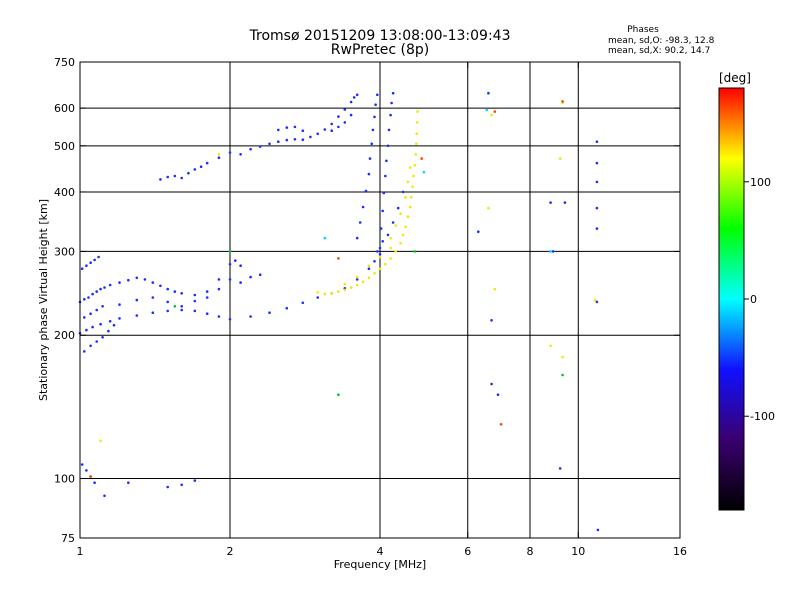 The height and width of the screenshot is (600, 800). What do you see at coordinates (760, 182) in the screenshot?
I see `colorbar-tick-label: 100` at bounding box center [760, 182].